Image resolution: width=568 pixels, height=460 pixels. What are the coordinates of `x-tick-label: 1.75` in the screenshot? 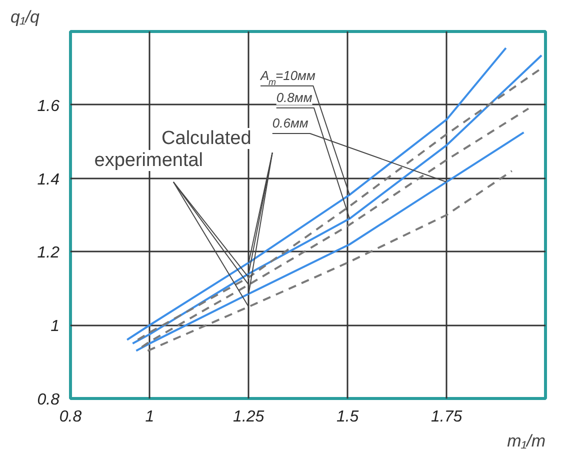 It's located at (446, 417).